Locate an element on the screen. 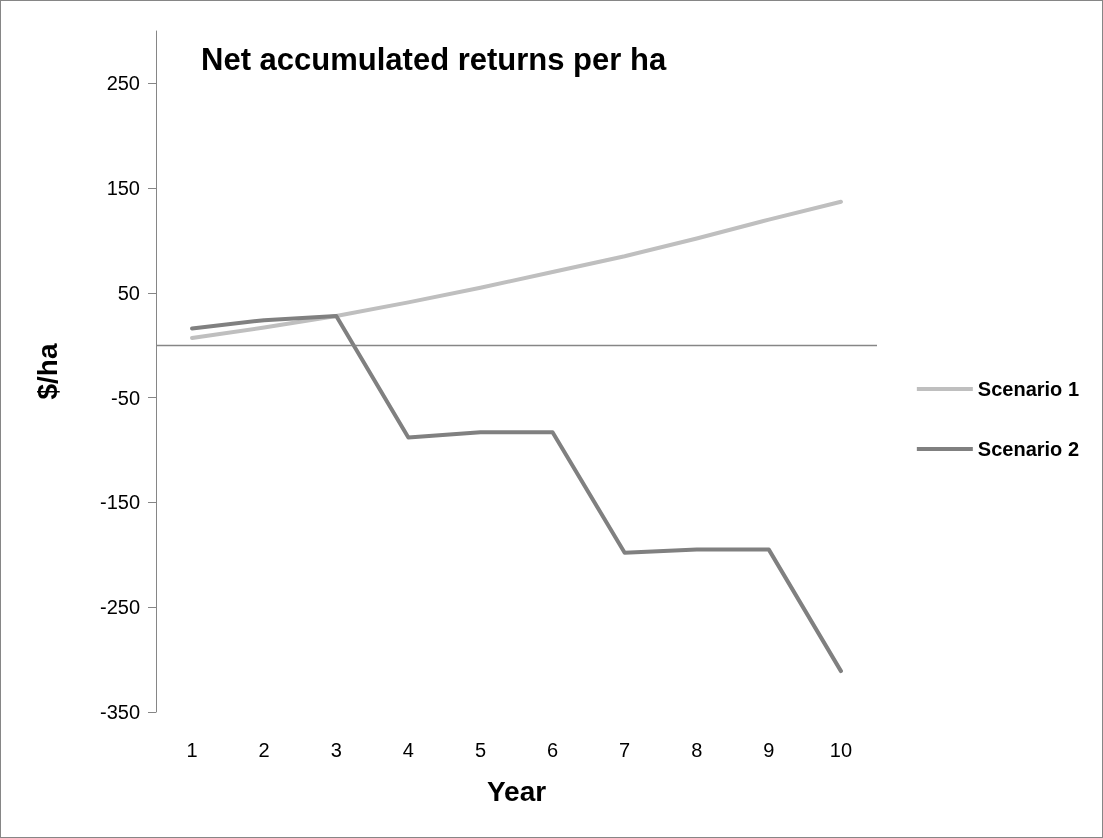 The height and width of the screenshot is (838, 1103). legend-label: Scenario 1 is located at coordinates (1028, 389).